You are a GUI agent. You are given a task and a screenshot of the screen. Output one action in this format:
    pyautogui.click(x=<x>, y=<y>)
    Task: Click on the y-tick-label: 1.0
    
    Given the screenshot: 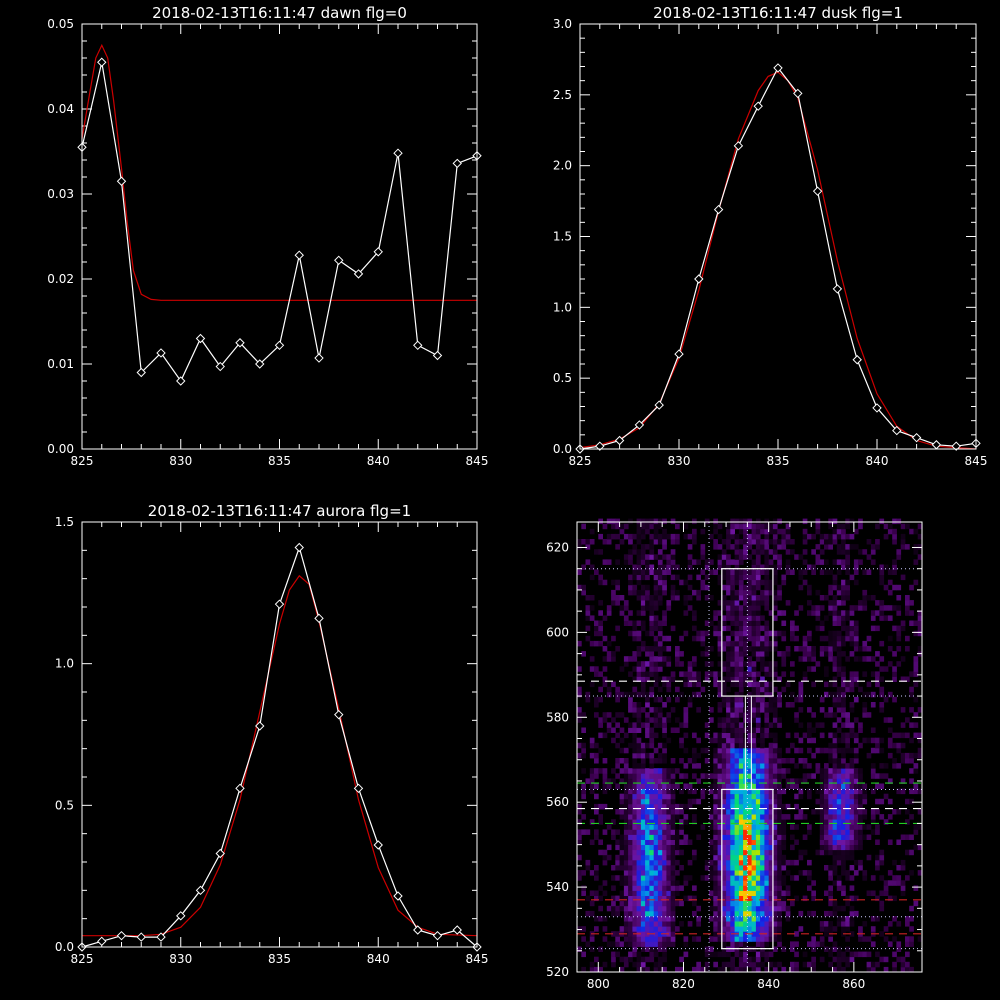 What is the action you would take?
    pyautogui.click(x=64, y=664)
    